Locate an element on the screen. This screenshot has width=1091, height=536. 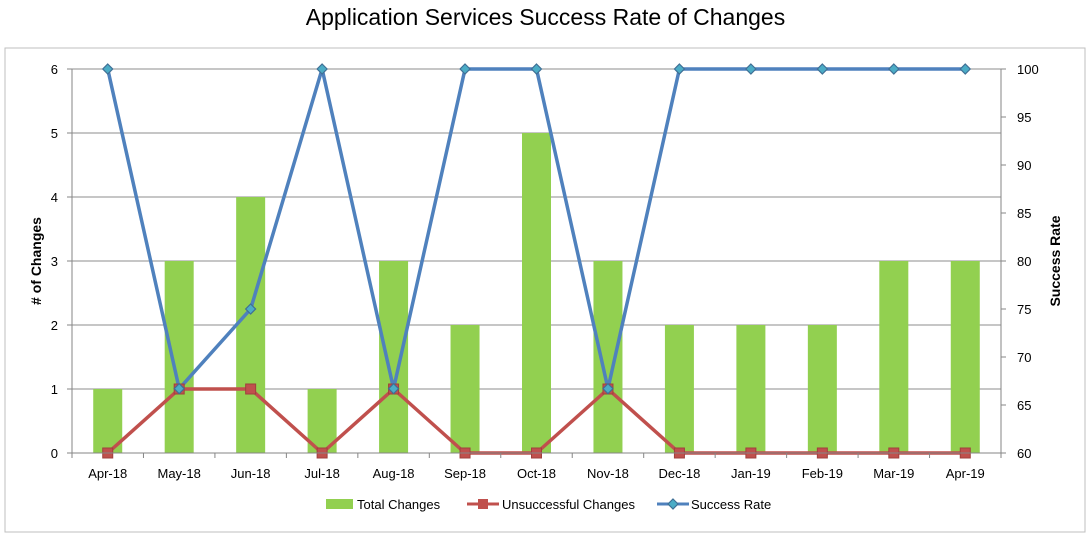
x-tick-label: Nov-18 is located at coordinates (608, 473).